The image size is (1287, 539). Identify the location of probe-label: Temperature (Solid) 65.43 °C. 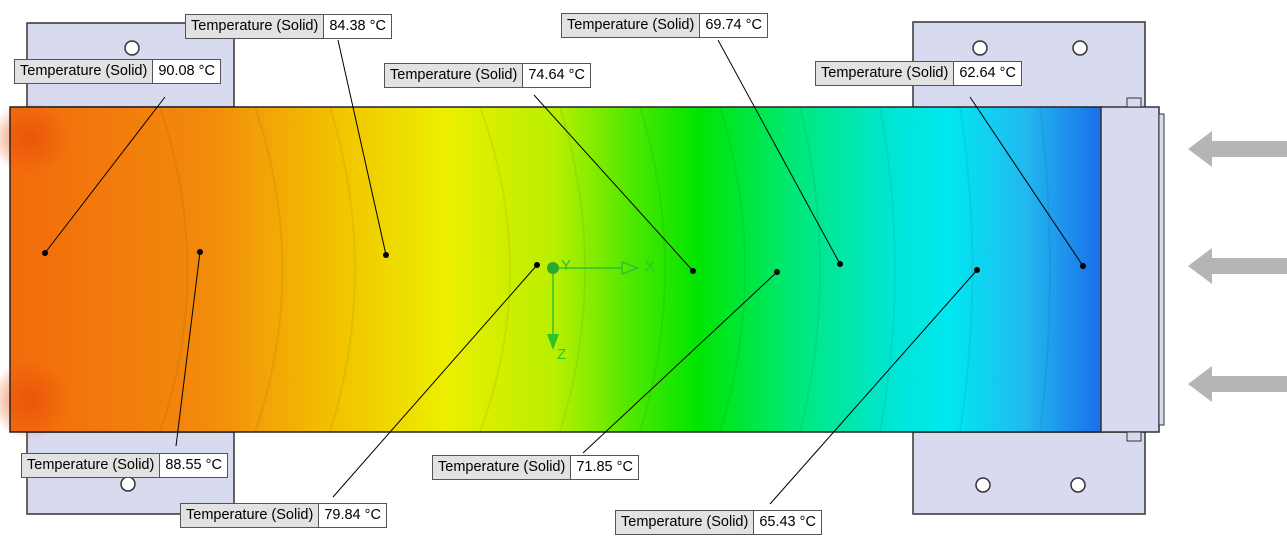
(718, 522).